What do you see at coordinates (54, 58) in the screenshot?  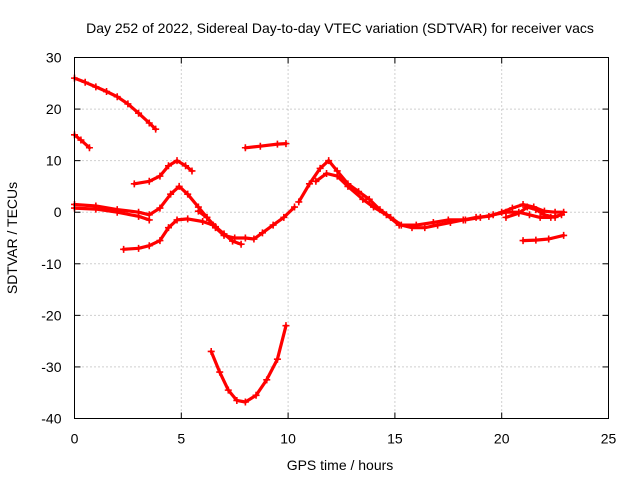 I see `y-tick-label: 30` at bounding box center [54, 58].